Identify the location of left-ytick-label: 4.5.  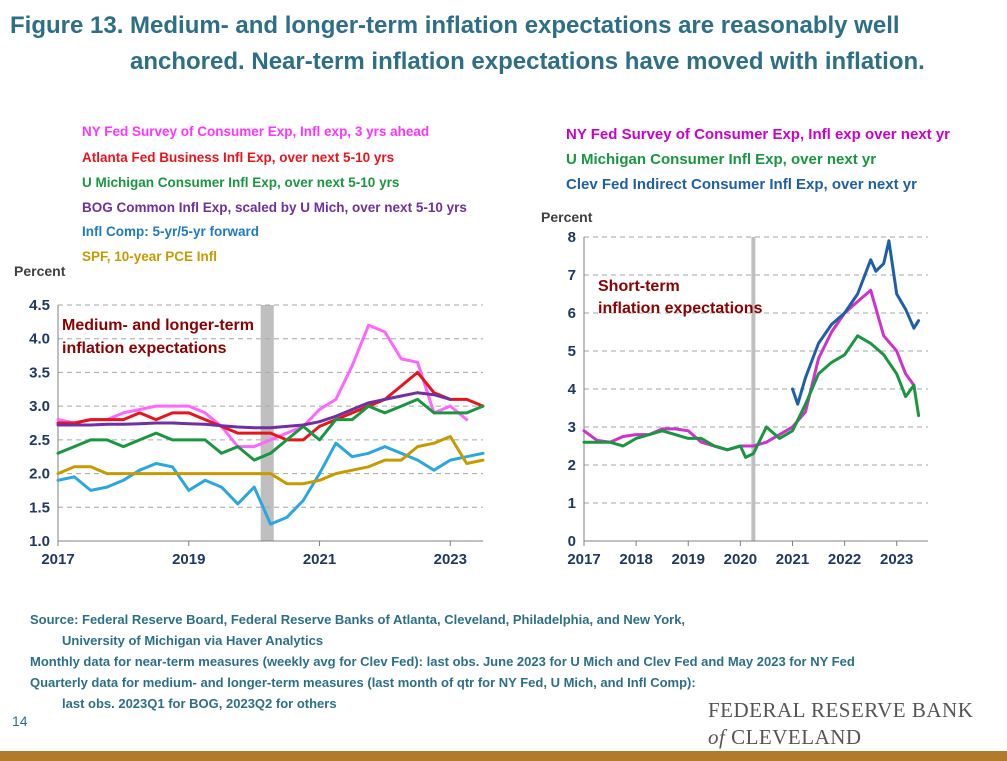
(39, 305).